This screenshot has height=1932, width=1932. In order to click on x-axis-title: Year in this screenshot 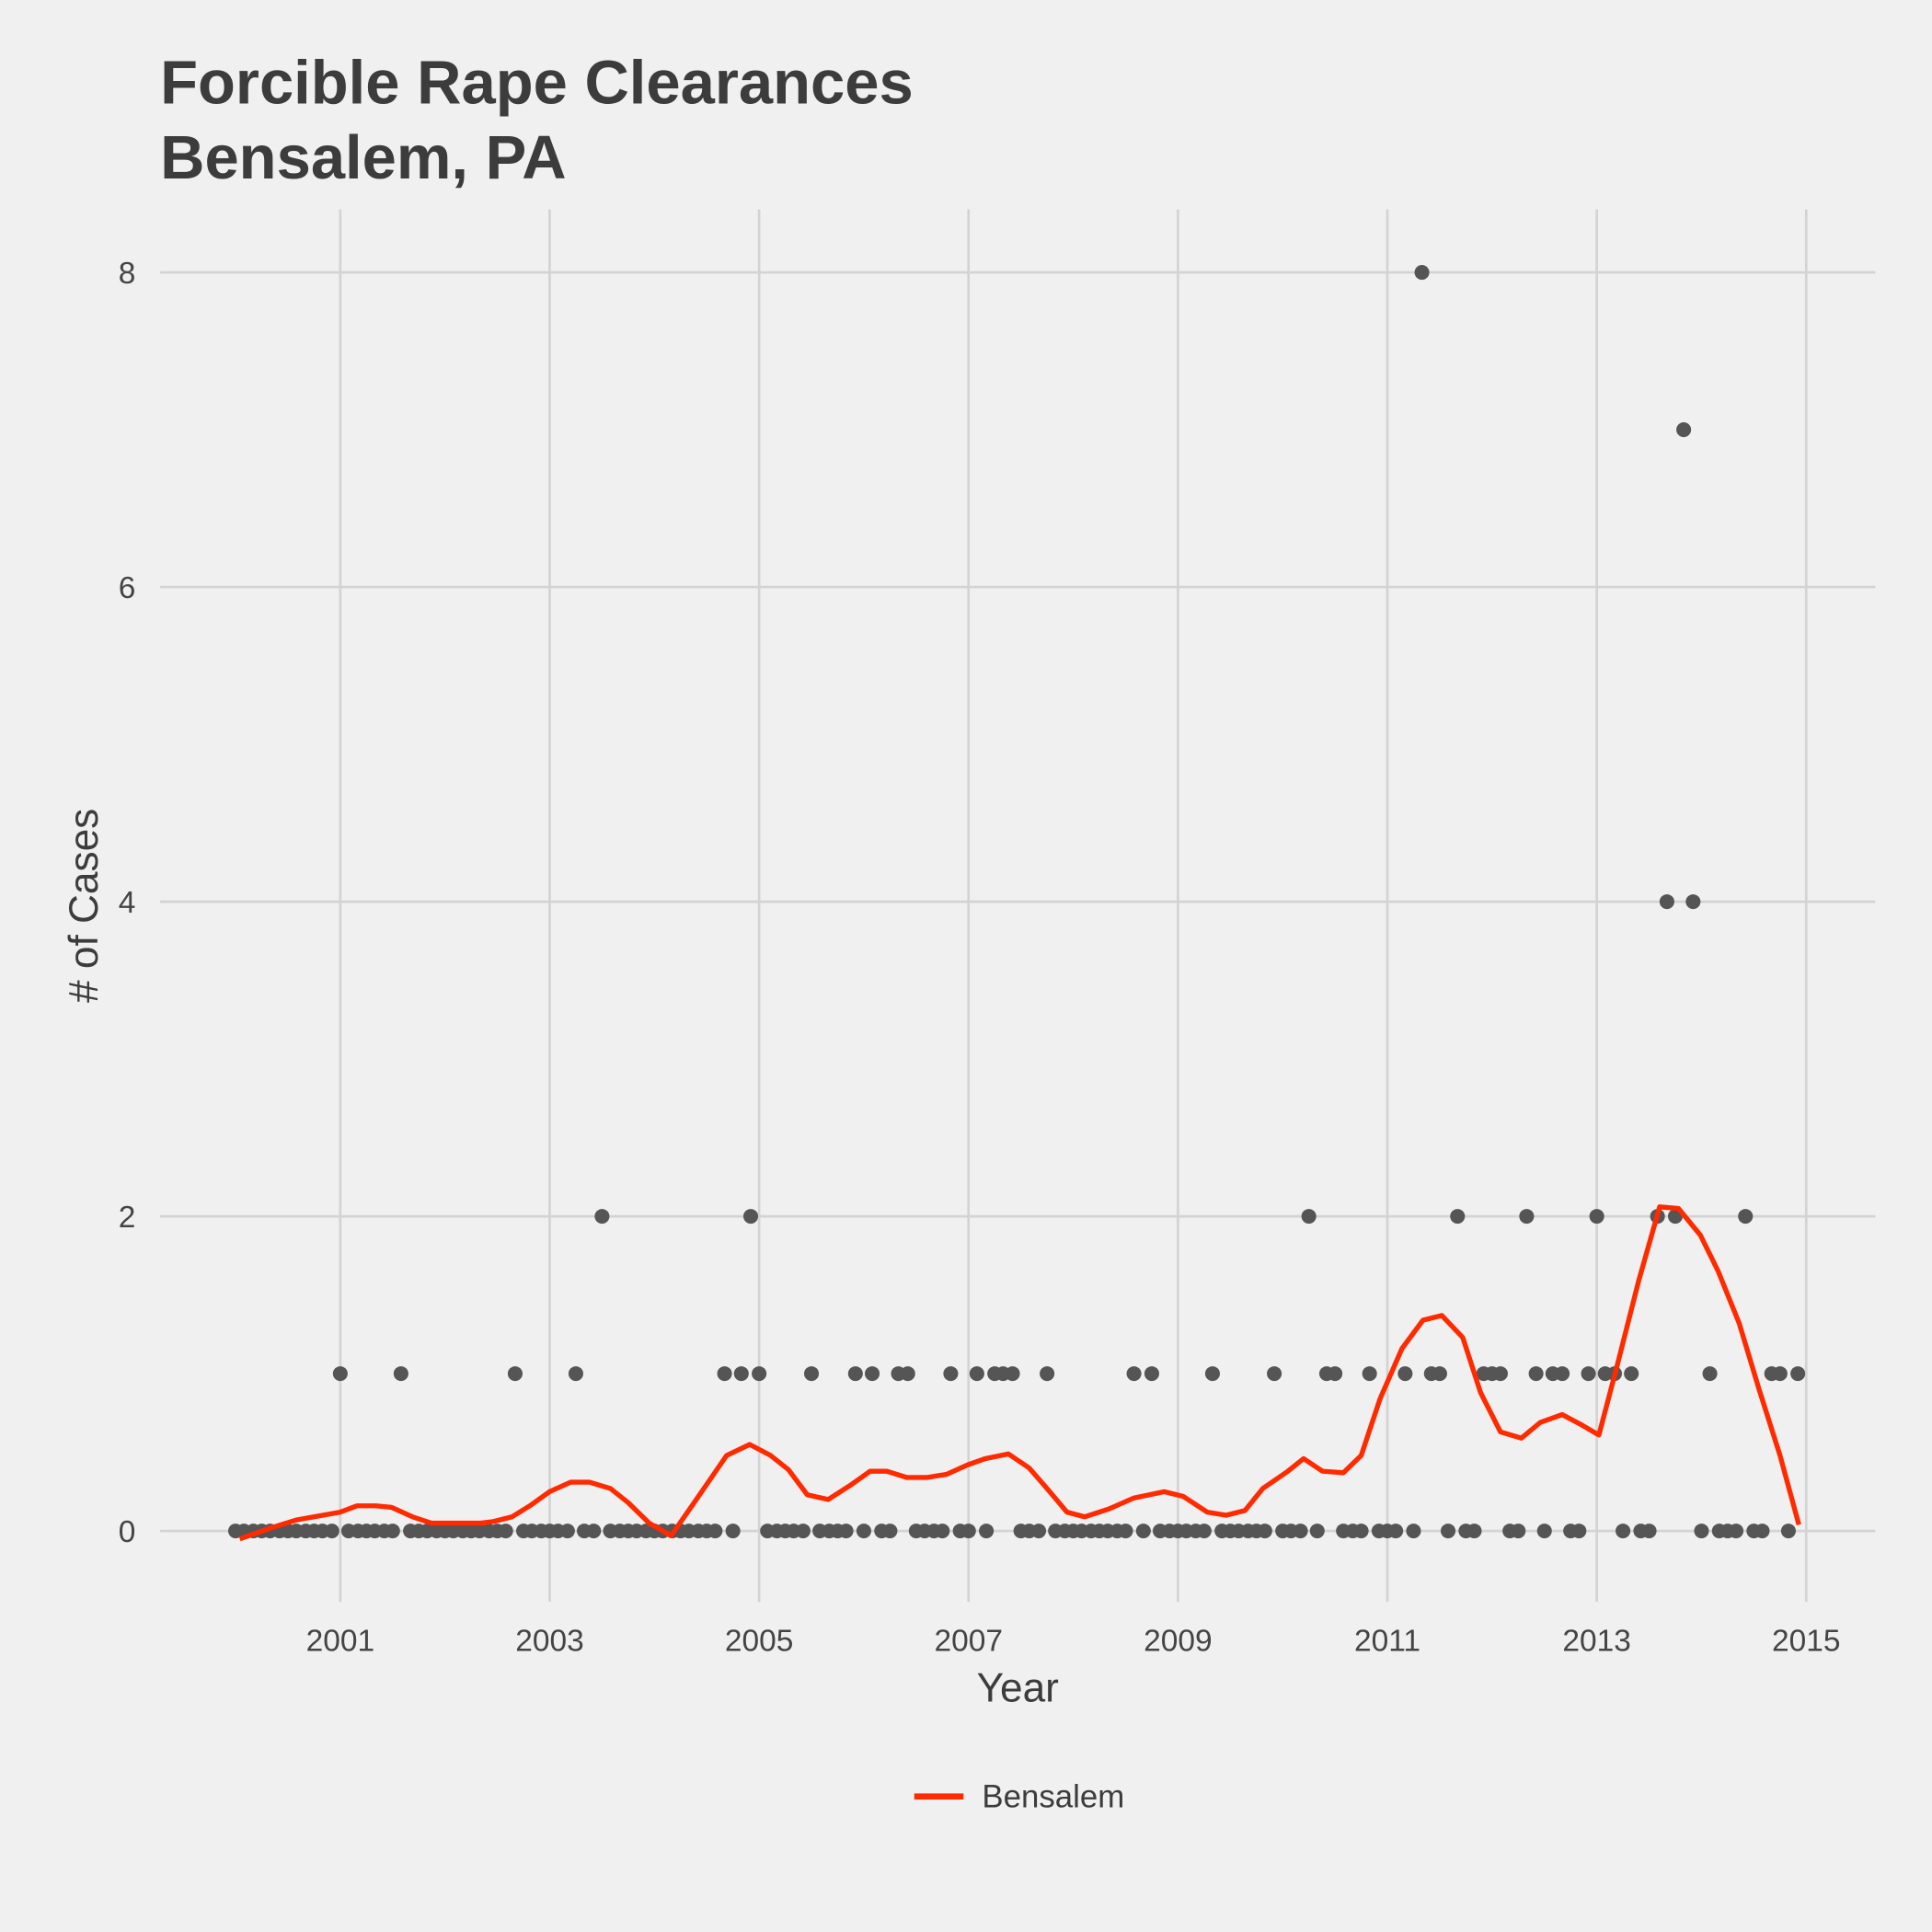, I will do `click(1018, 1688)`.